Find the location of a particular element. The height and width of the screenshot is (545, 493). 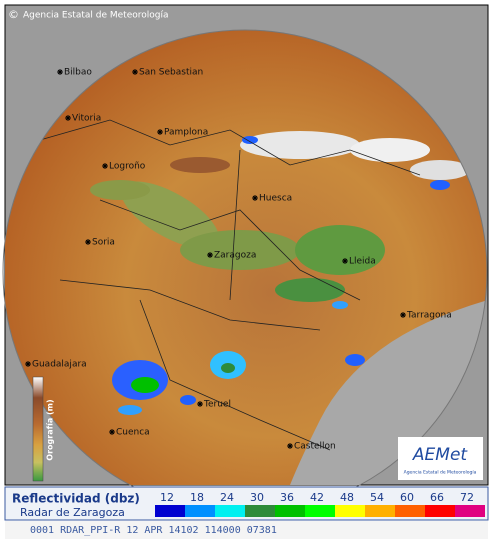

level-label: 54 is located at coordinates (377, 497).